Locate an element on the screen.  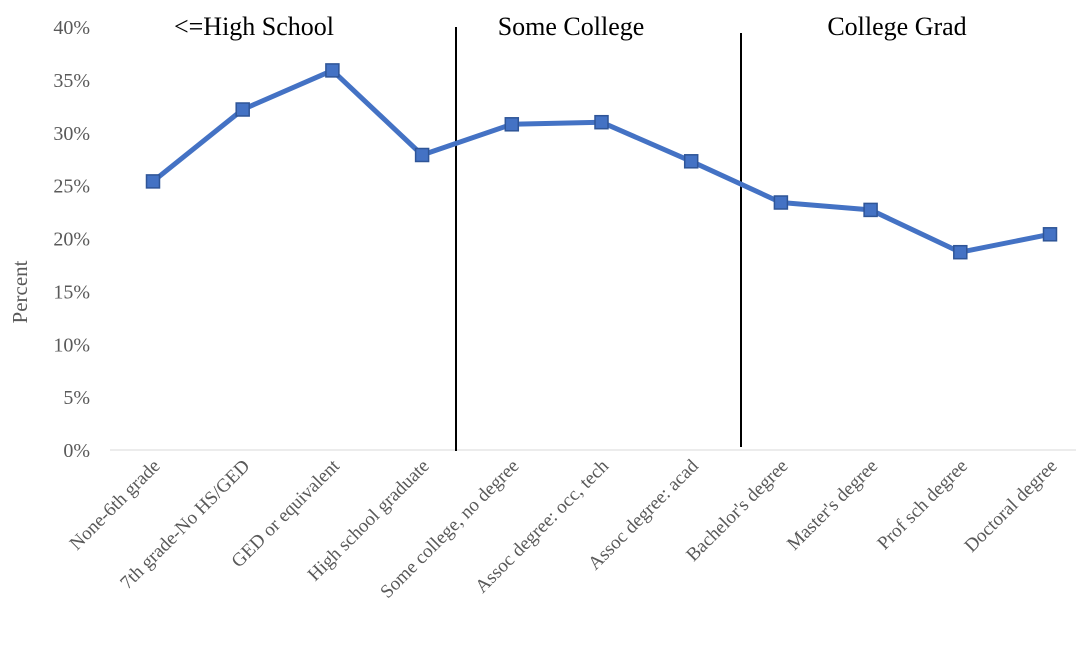
y-tick-labels: 0% 5% 10% 15% 20% 25% 30% 35% 40% is located at coordinates (71, 239).